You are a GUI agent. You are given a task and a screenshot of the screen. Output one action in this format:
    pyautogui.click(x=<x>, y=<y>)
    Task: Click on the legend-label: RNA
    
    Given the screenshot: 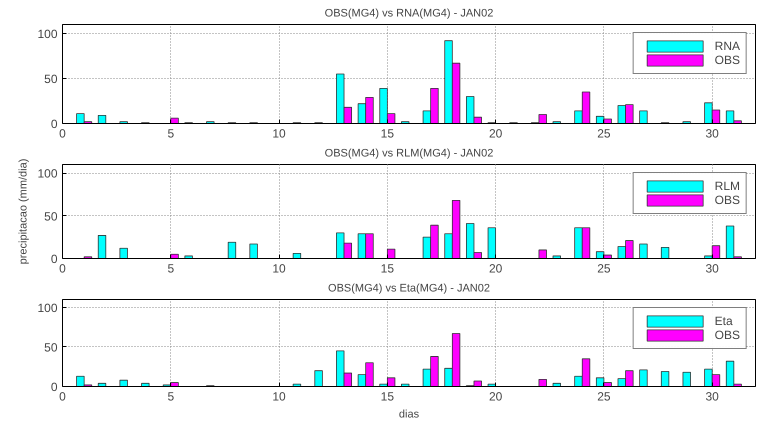 What is the action you would take?
    pyautogui.click(x=727, y=46)
    